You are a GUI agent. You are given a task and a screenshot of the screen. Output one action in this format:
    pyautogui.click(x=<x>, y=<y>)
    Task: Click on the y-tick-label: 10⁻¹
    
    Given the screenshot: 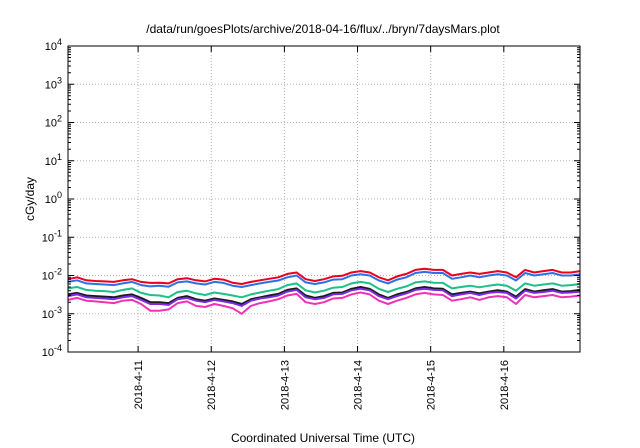 What is the action you would take?
    pyautogui.click(x=52, y=236)
    